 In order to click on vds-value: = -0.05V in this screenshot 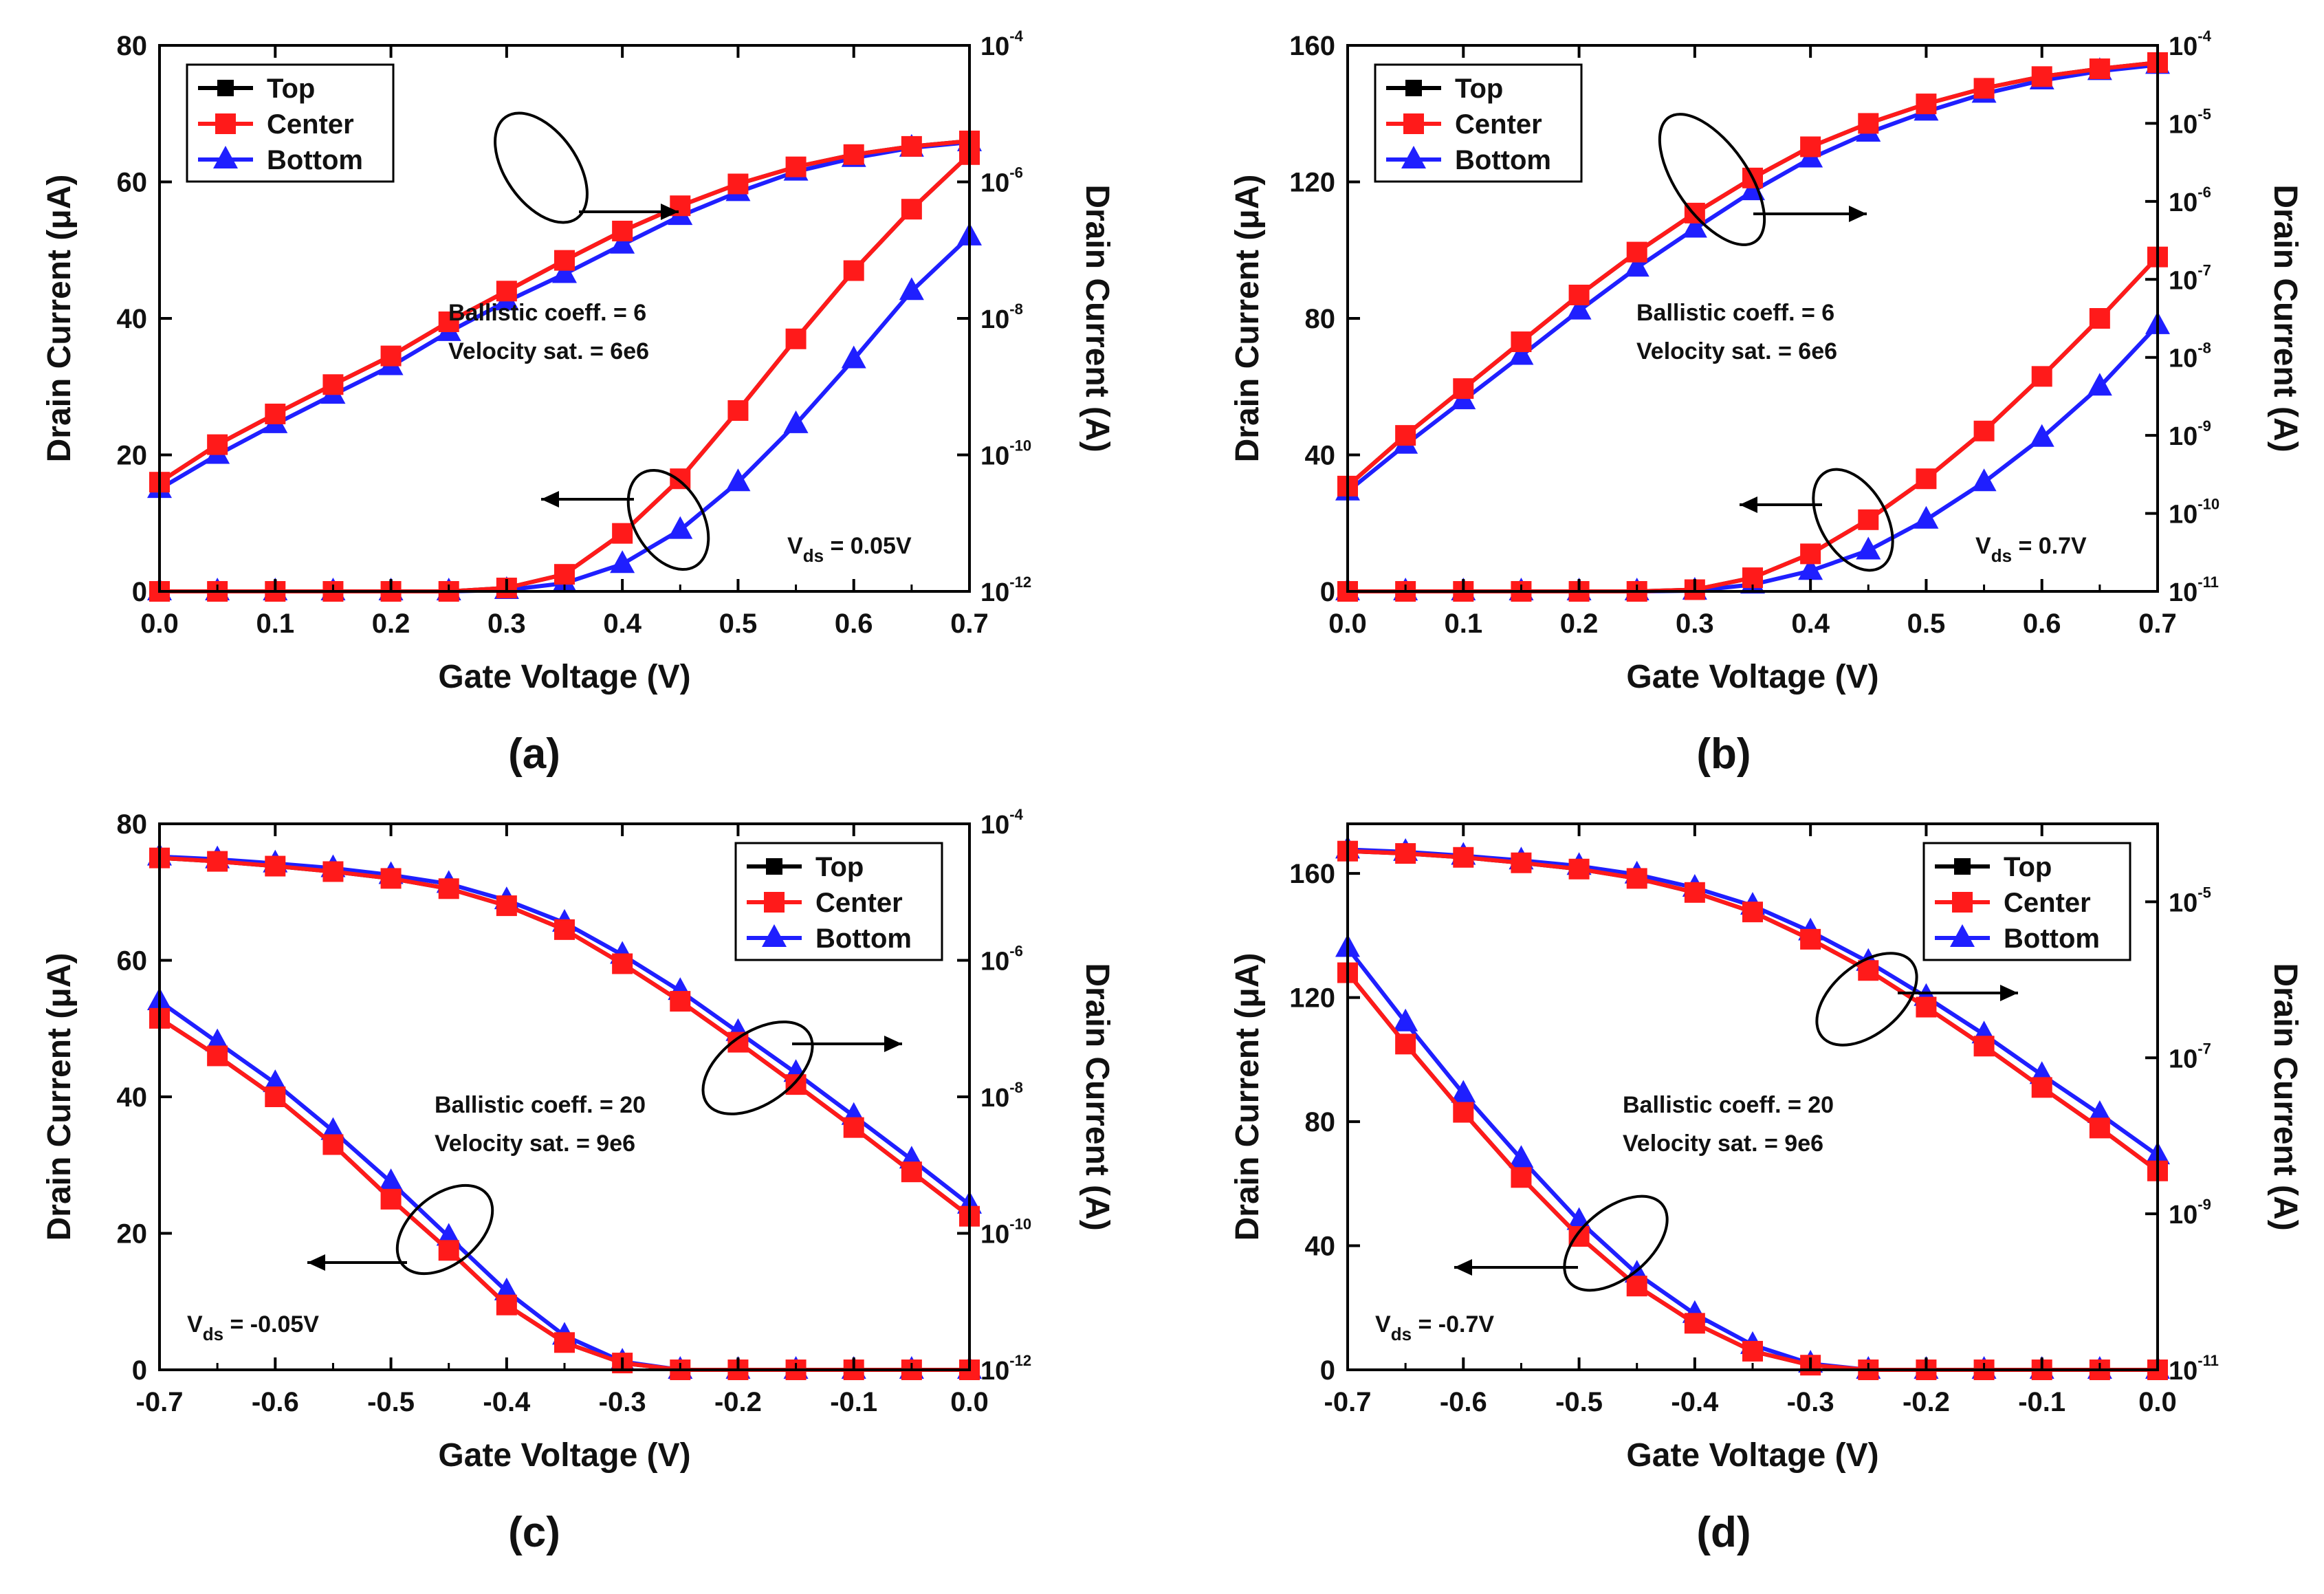, I will do `click(271, 1324)`.